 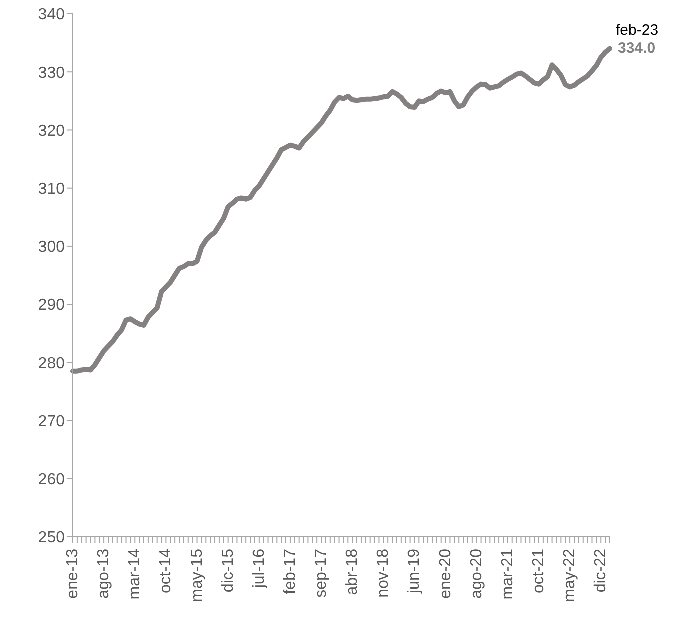 What do you see at coordinates (477, 573) in the screenshot?
I see `x-tick-label: ago-20` at bounding box center [477, 573].